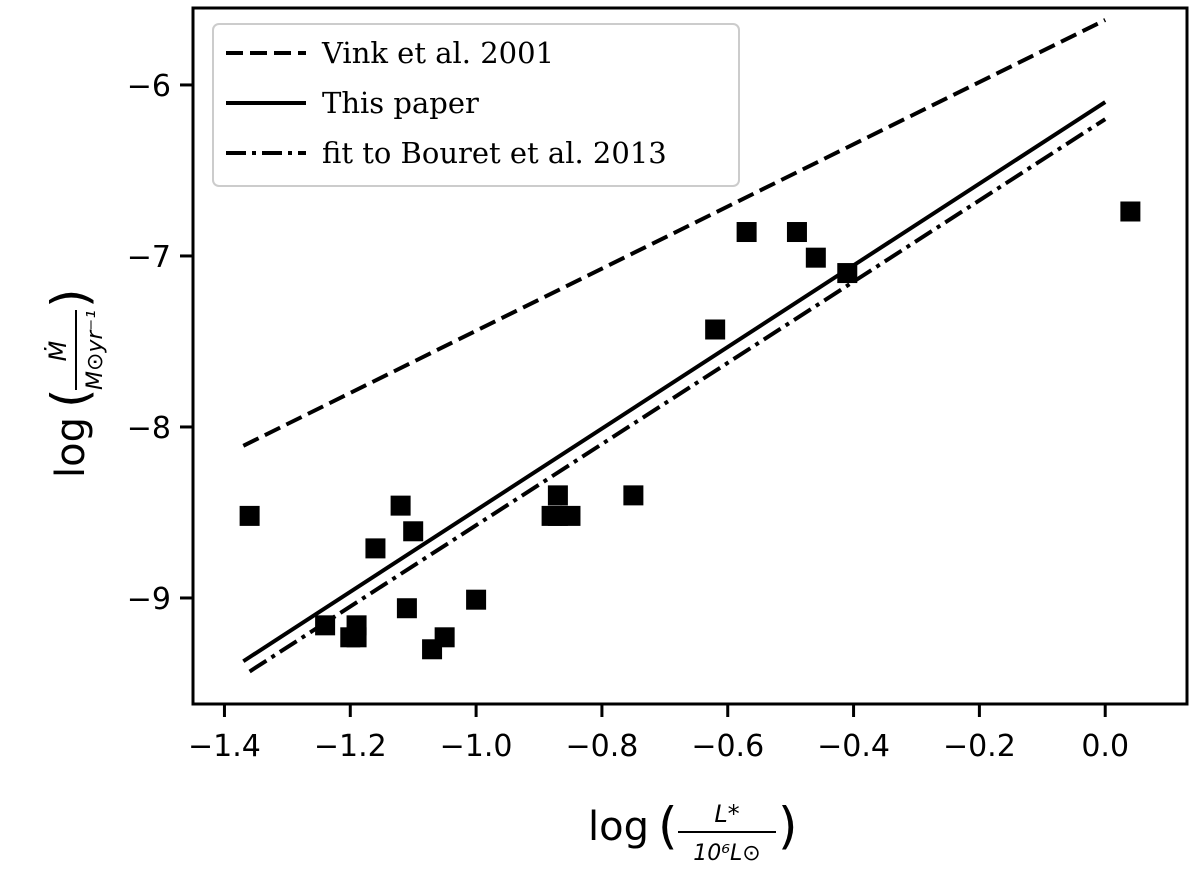 The width and height of the screenshot is (1200, 876). Describe the element at coordinates (74, 383) in the screenshot. I see `y-axis-label: log ( Ṁ M⊙yr⁻¹ )` at that location.